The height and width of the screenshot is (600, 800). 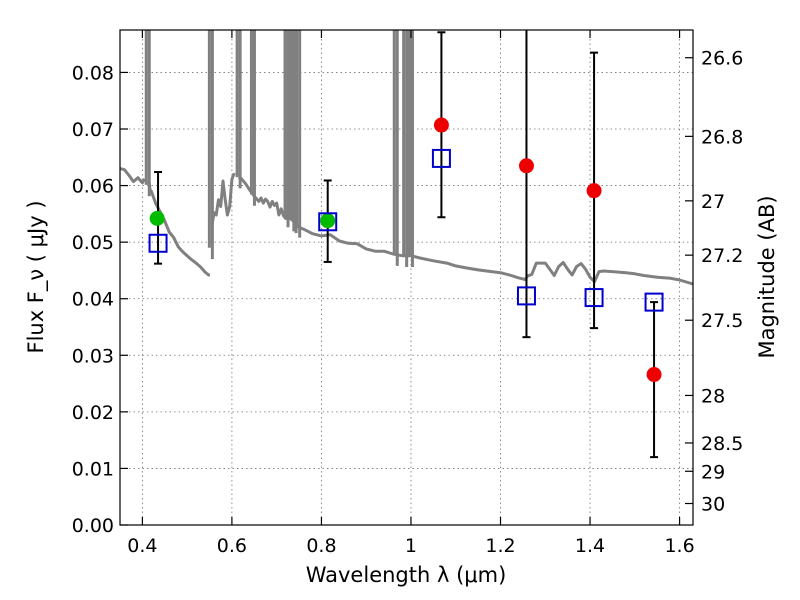 What do you see at coordinates (93, 526) in the screenshot?
I see `y-tick-label: 0.00` at bounding box center [93, 526].